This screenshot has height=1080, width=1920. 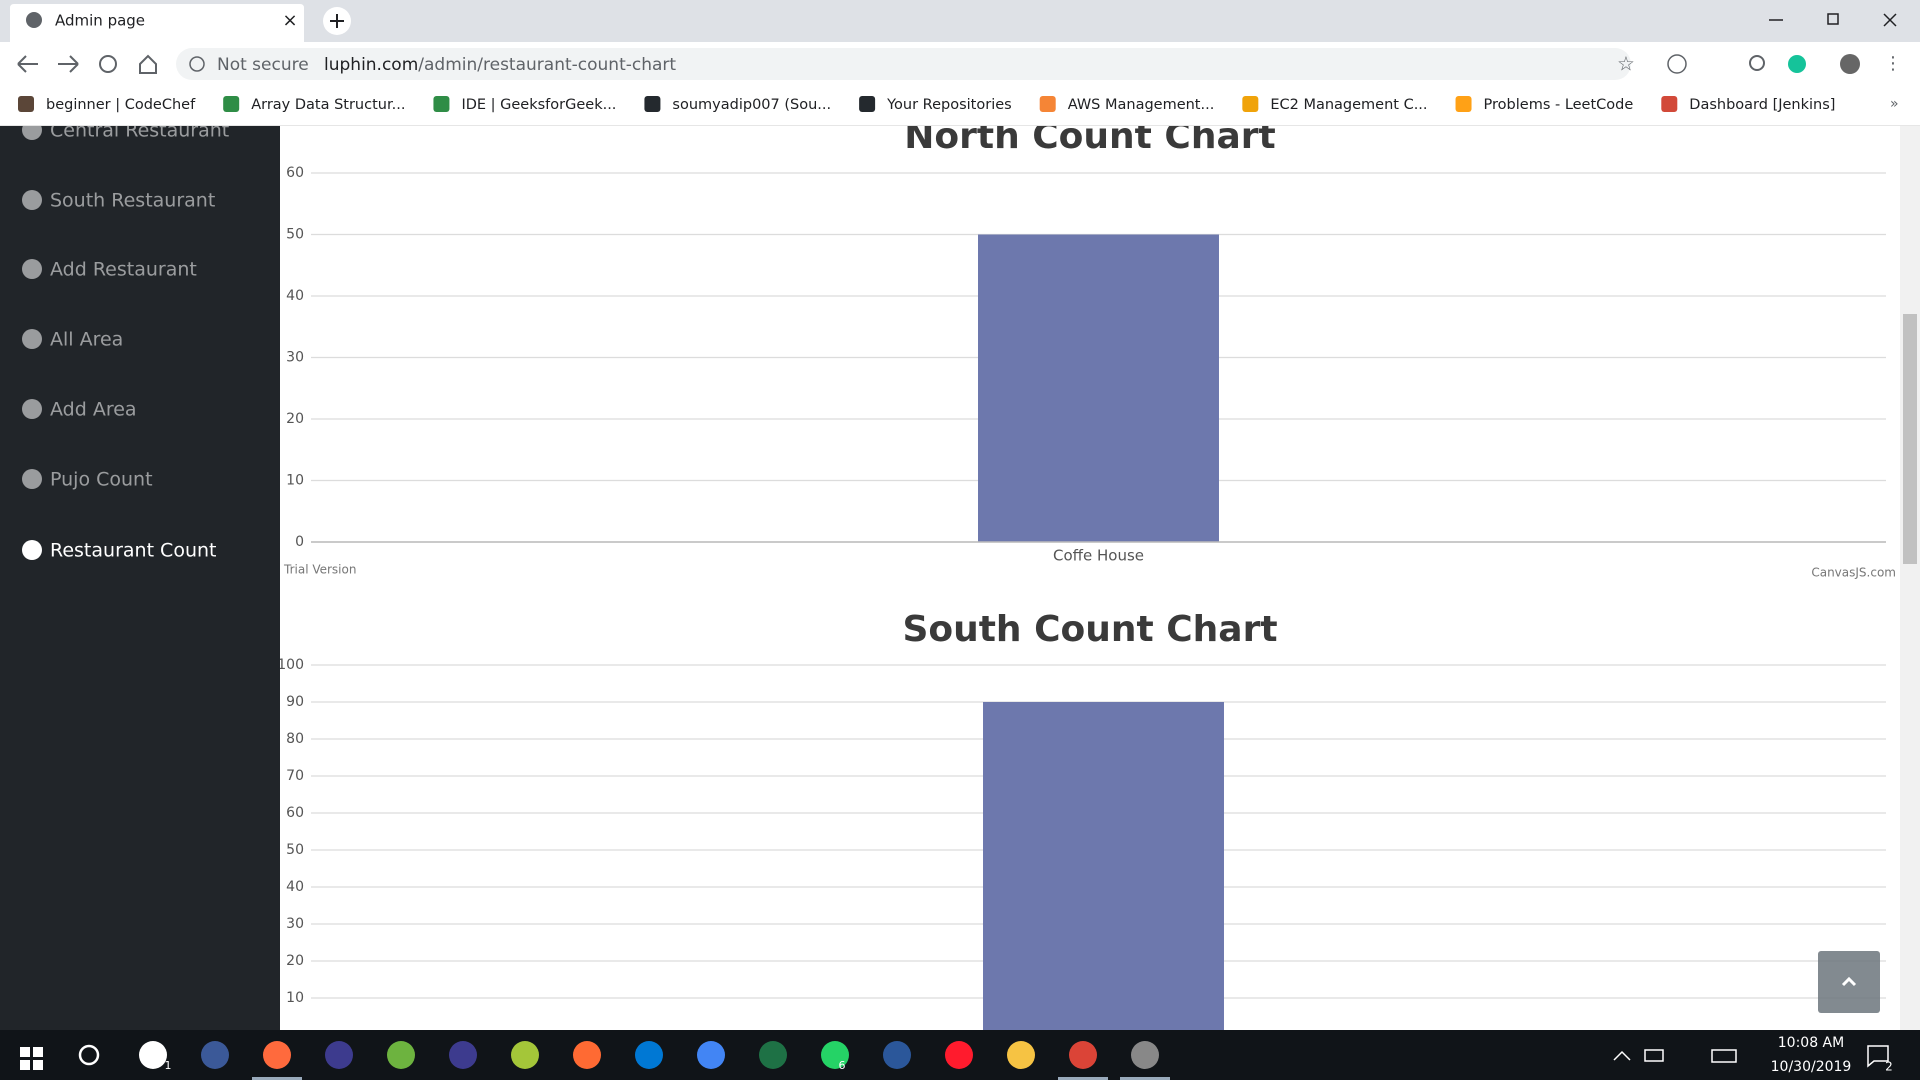 I want to click on info-icon, so click(x=197, y=64).